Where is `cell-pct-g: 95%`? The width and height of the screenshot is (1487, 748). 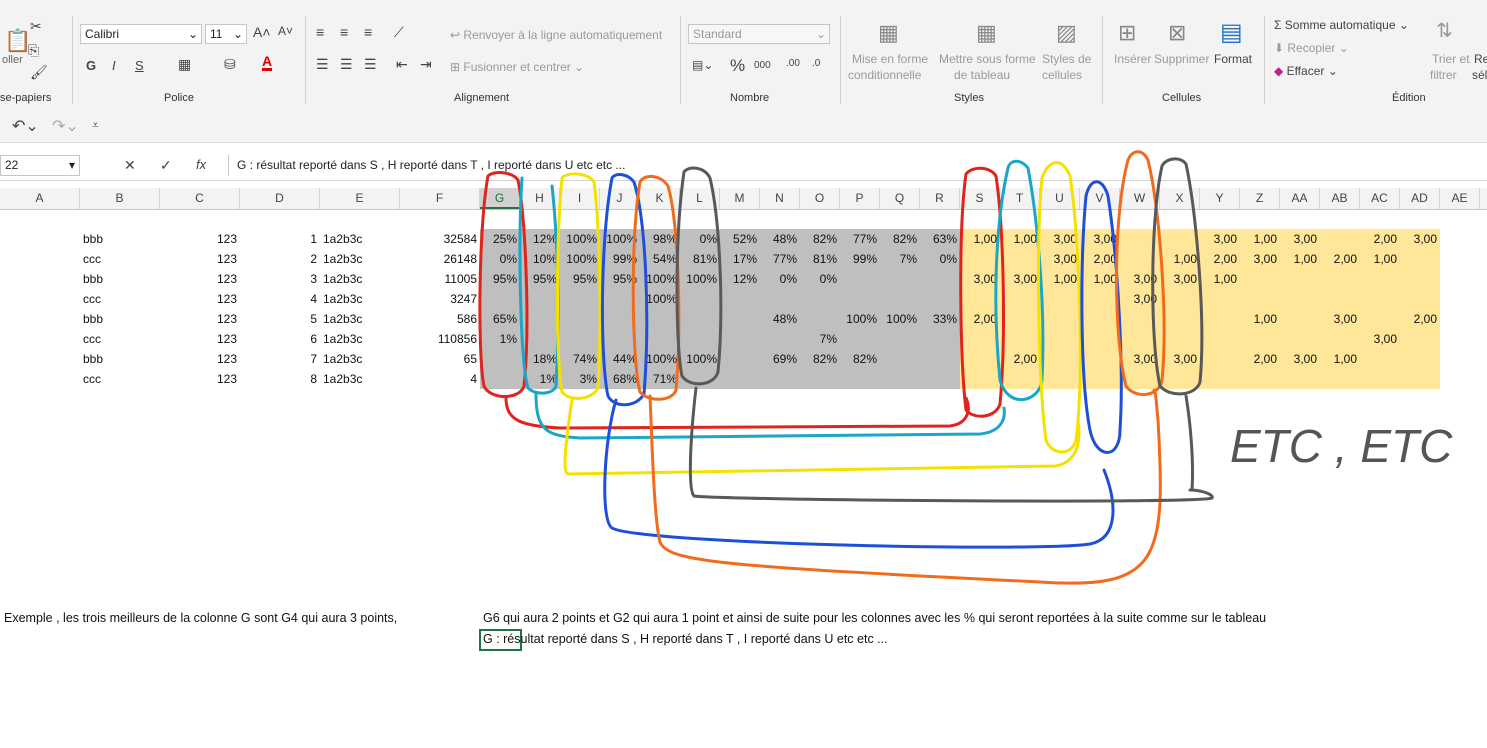
cell-pct-g: 95% is located at coordinates (504, 279).